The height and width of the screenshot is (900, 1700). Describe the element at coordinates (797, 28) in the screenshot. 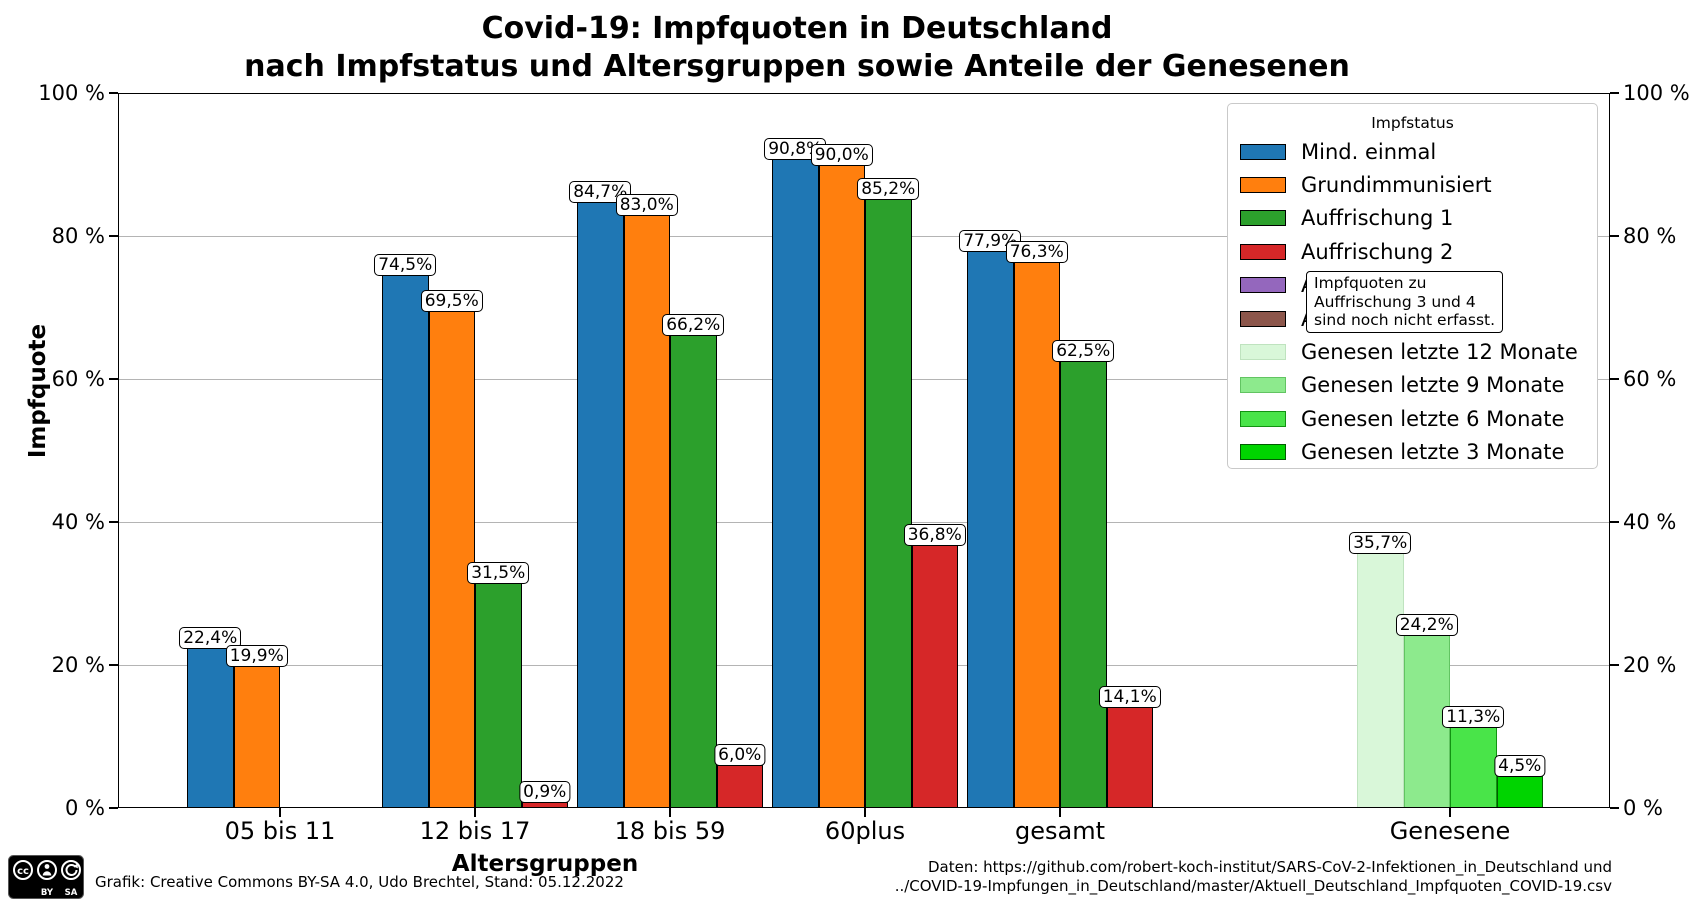

I see `chart-title: Covid-19: Impfquoten in Deutschland` at that location.